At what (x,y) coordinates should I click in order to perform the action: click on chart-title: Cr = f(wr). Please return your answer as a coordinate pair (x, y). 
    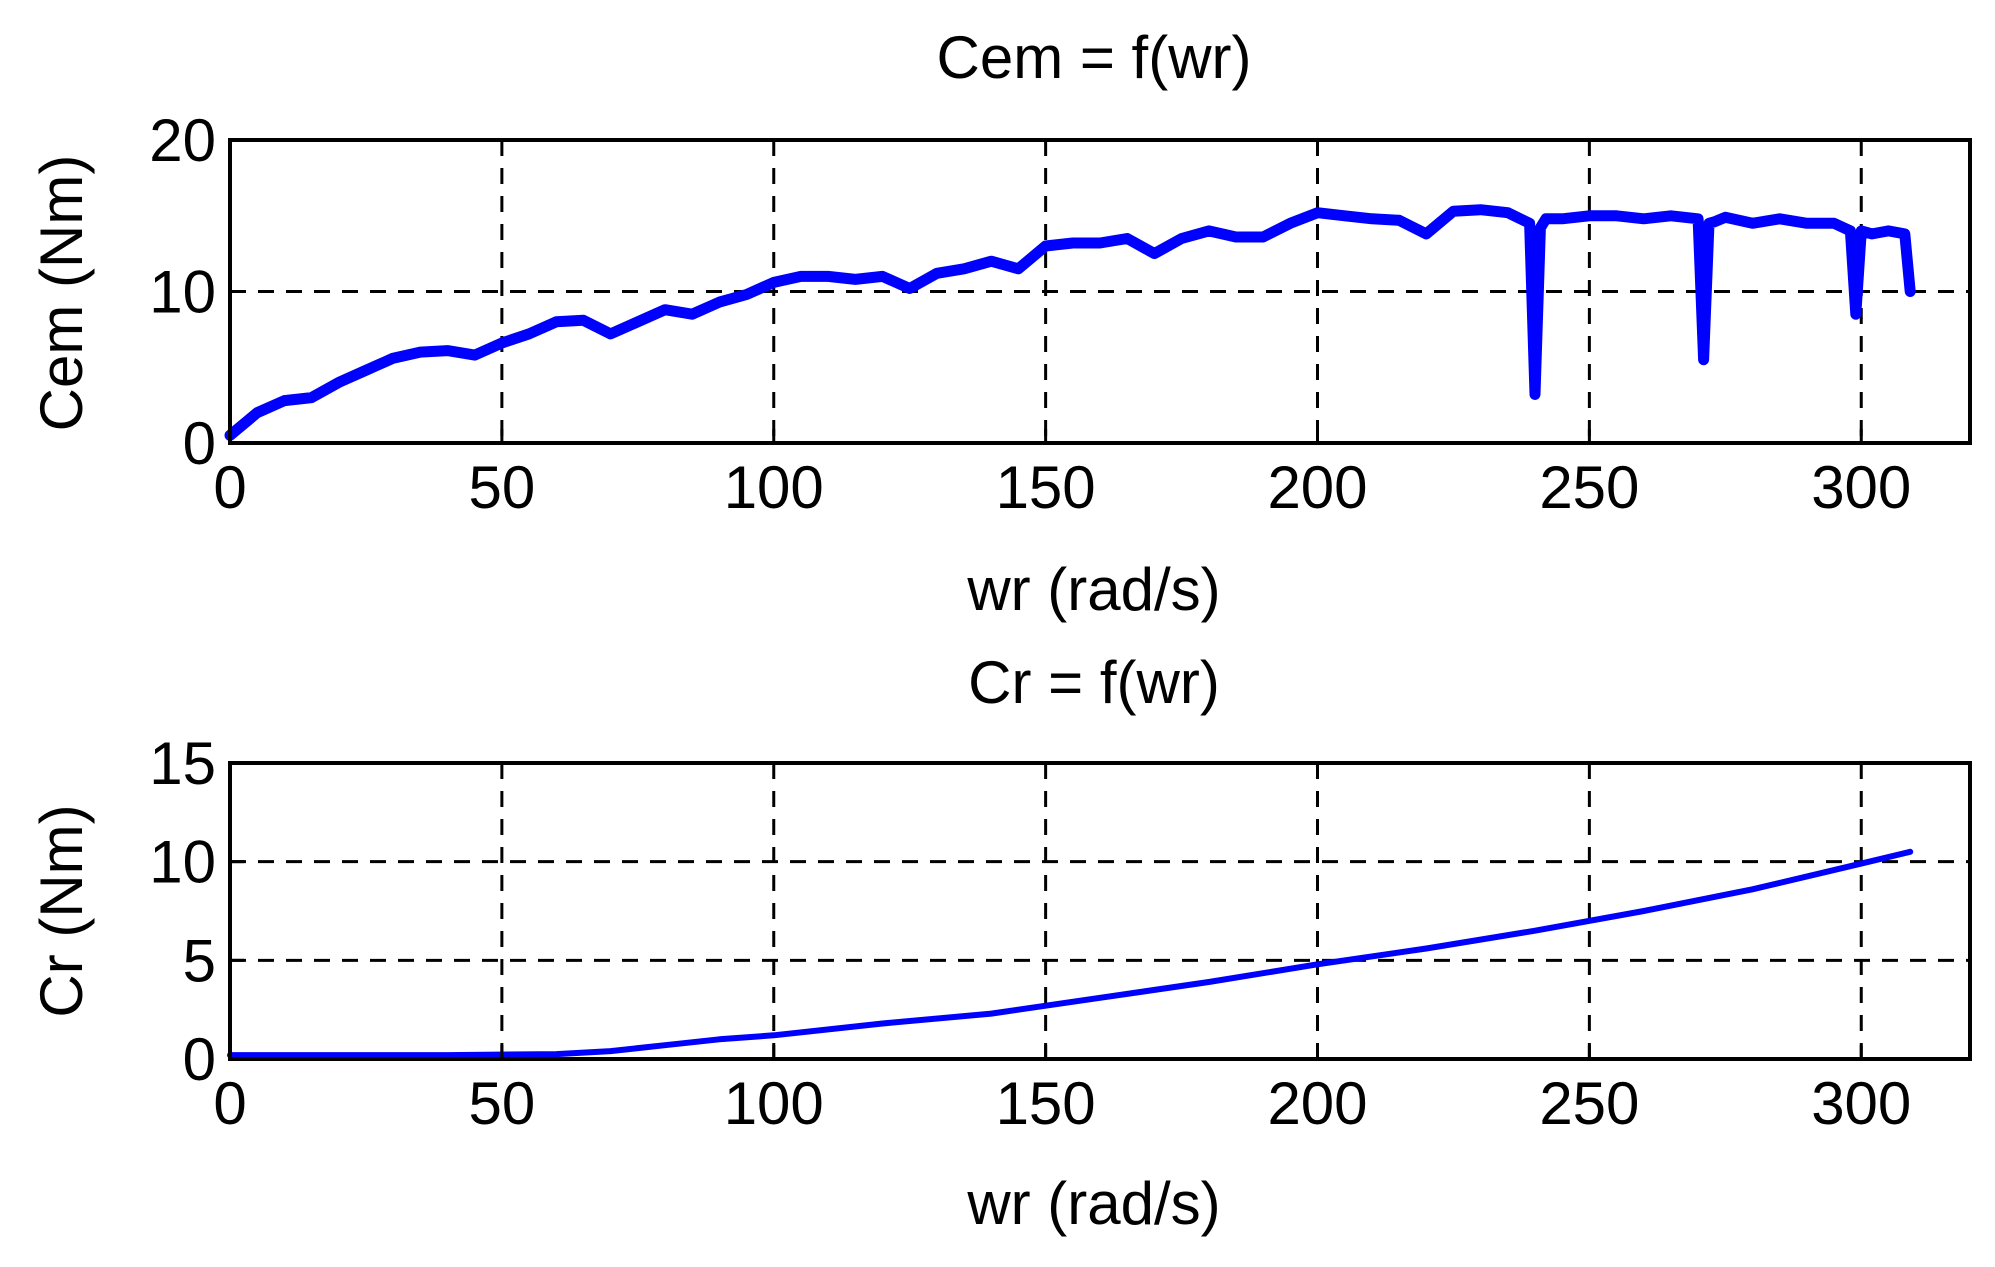
    Looking at the image, I should click on (1094, 682).